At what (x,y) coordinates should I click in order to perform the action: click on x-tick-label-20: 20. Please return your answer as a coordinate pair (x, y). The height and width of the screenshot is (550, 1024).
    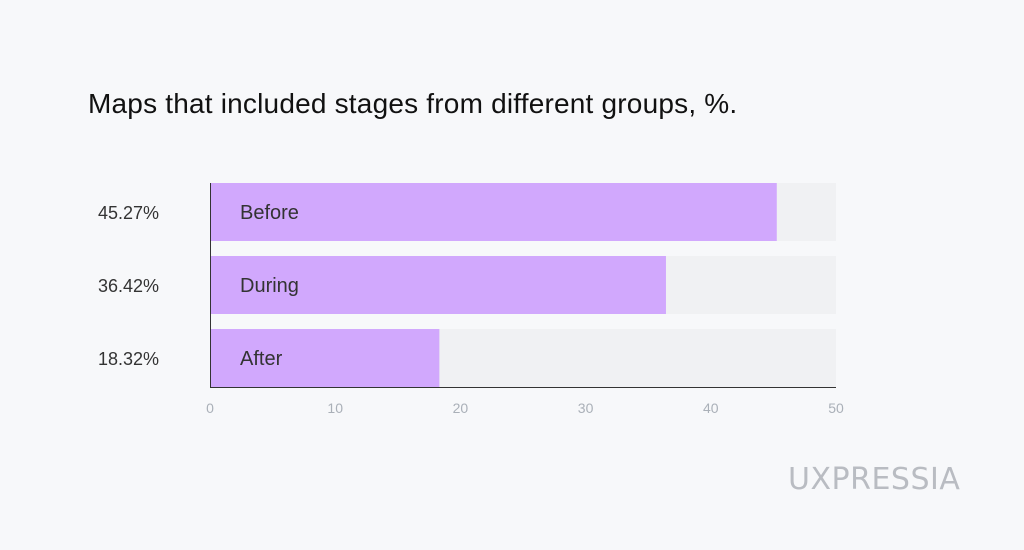
    Looking at the image, I should click on (461, 408).